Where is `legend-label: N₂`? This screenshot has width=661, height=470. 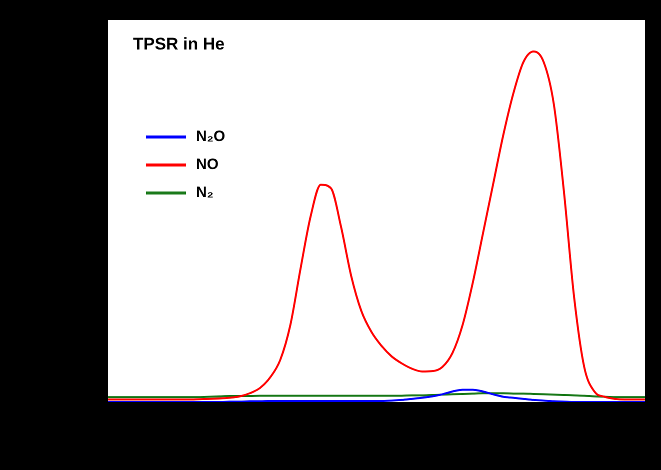 legend-label: N₂ is located at coordinates (205, 193).